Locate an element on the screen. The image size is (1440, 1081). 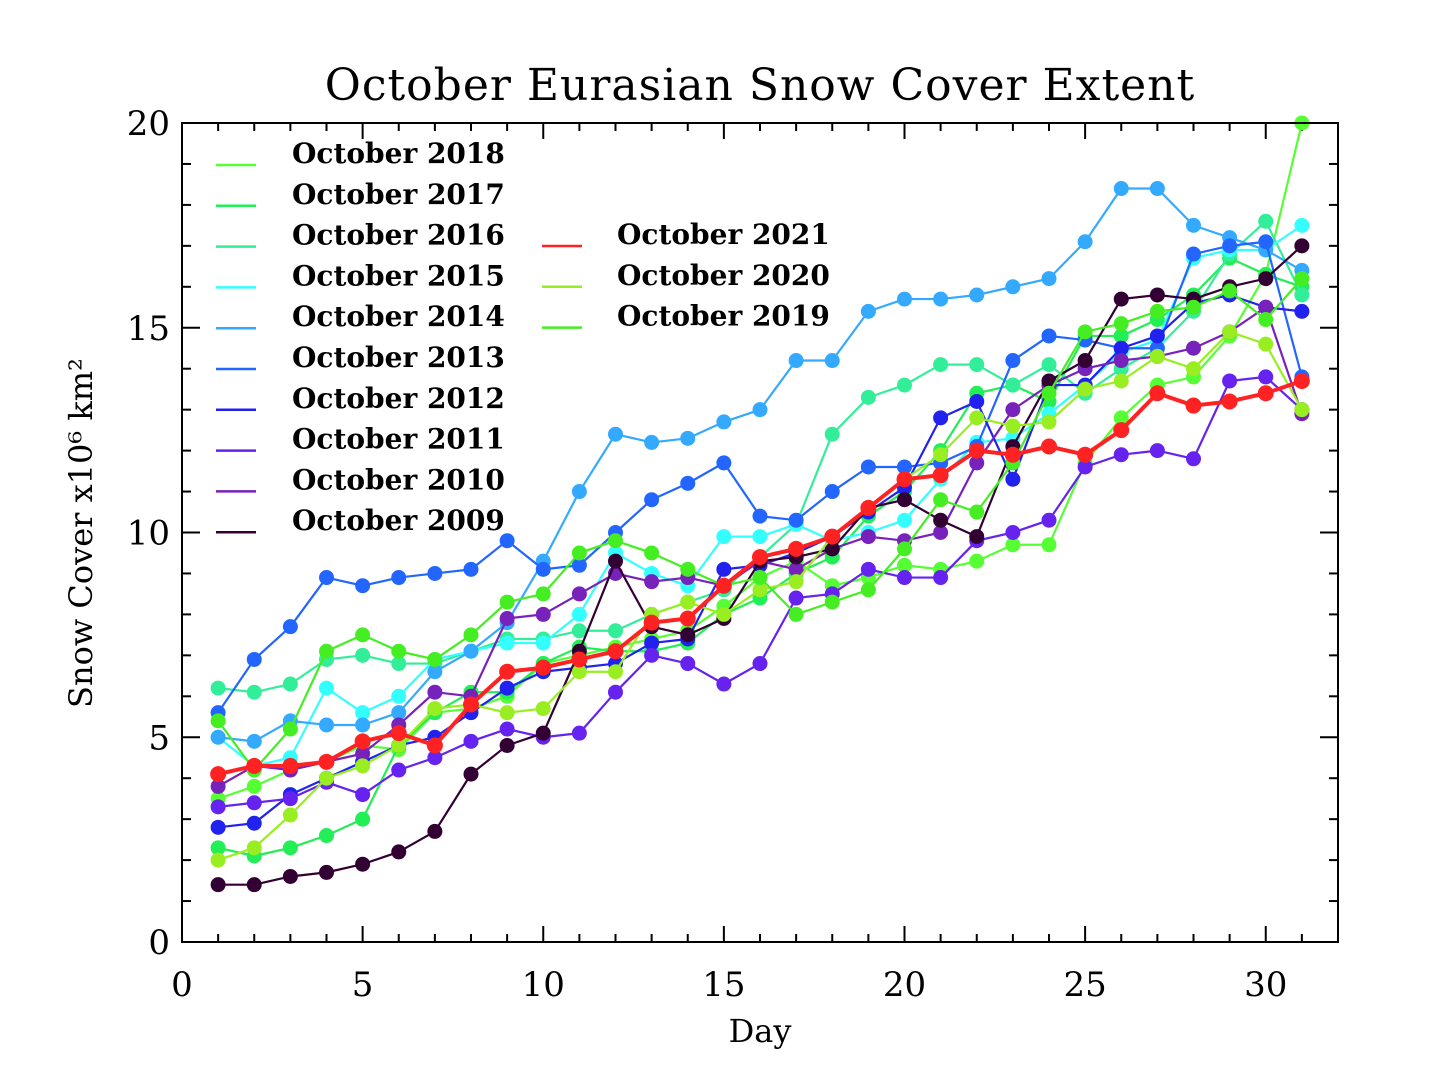
legend-label: October 2009 is located at coordinates (398, 520).